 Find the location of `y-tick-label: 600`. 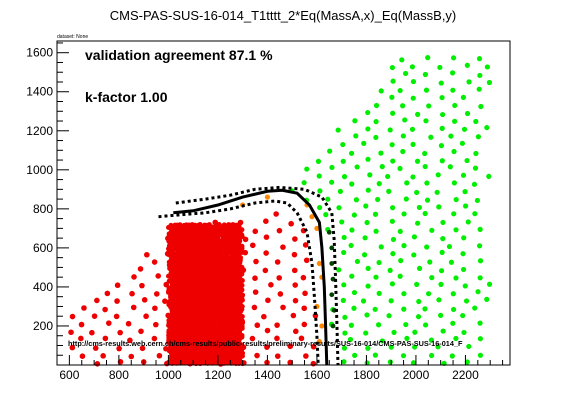

y-tick-label: 600 is located at coordinates (43, 248).